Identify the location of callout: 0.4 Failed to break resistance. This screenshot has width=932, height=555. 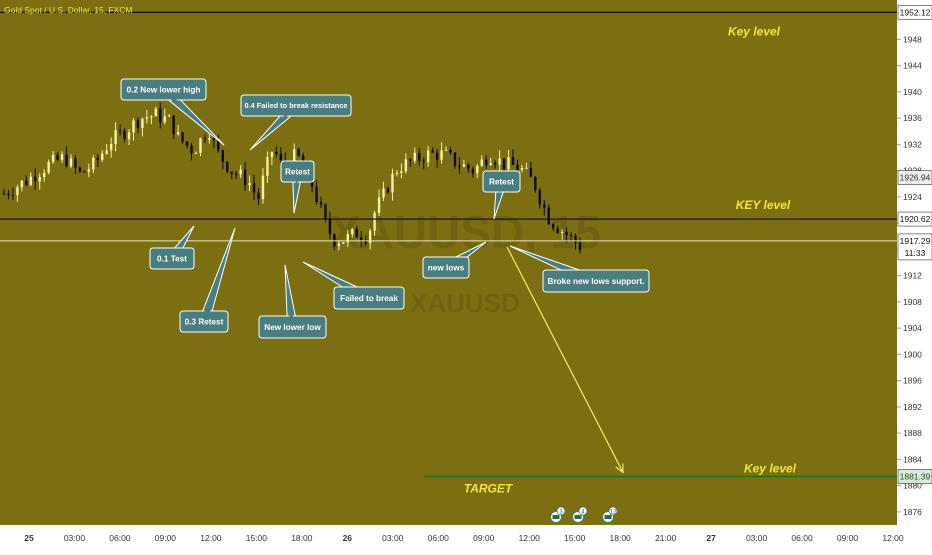
(296, 122).